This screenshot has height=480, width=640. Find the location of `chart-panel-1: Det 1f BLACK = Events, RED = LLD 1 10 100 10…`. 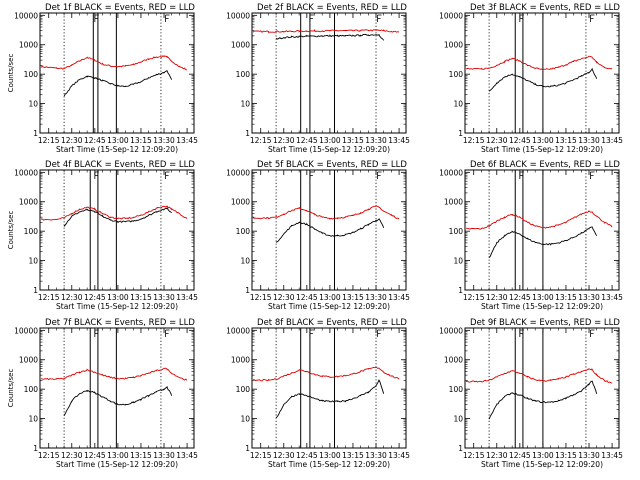

chart-panel-1: Det 1f BLACK = Events, RED = LLD 1 10 100 10… is located at coordinates (102, 78).